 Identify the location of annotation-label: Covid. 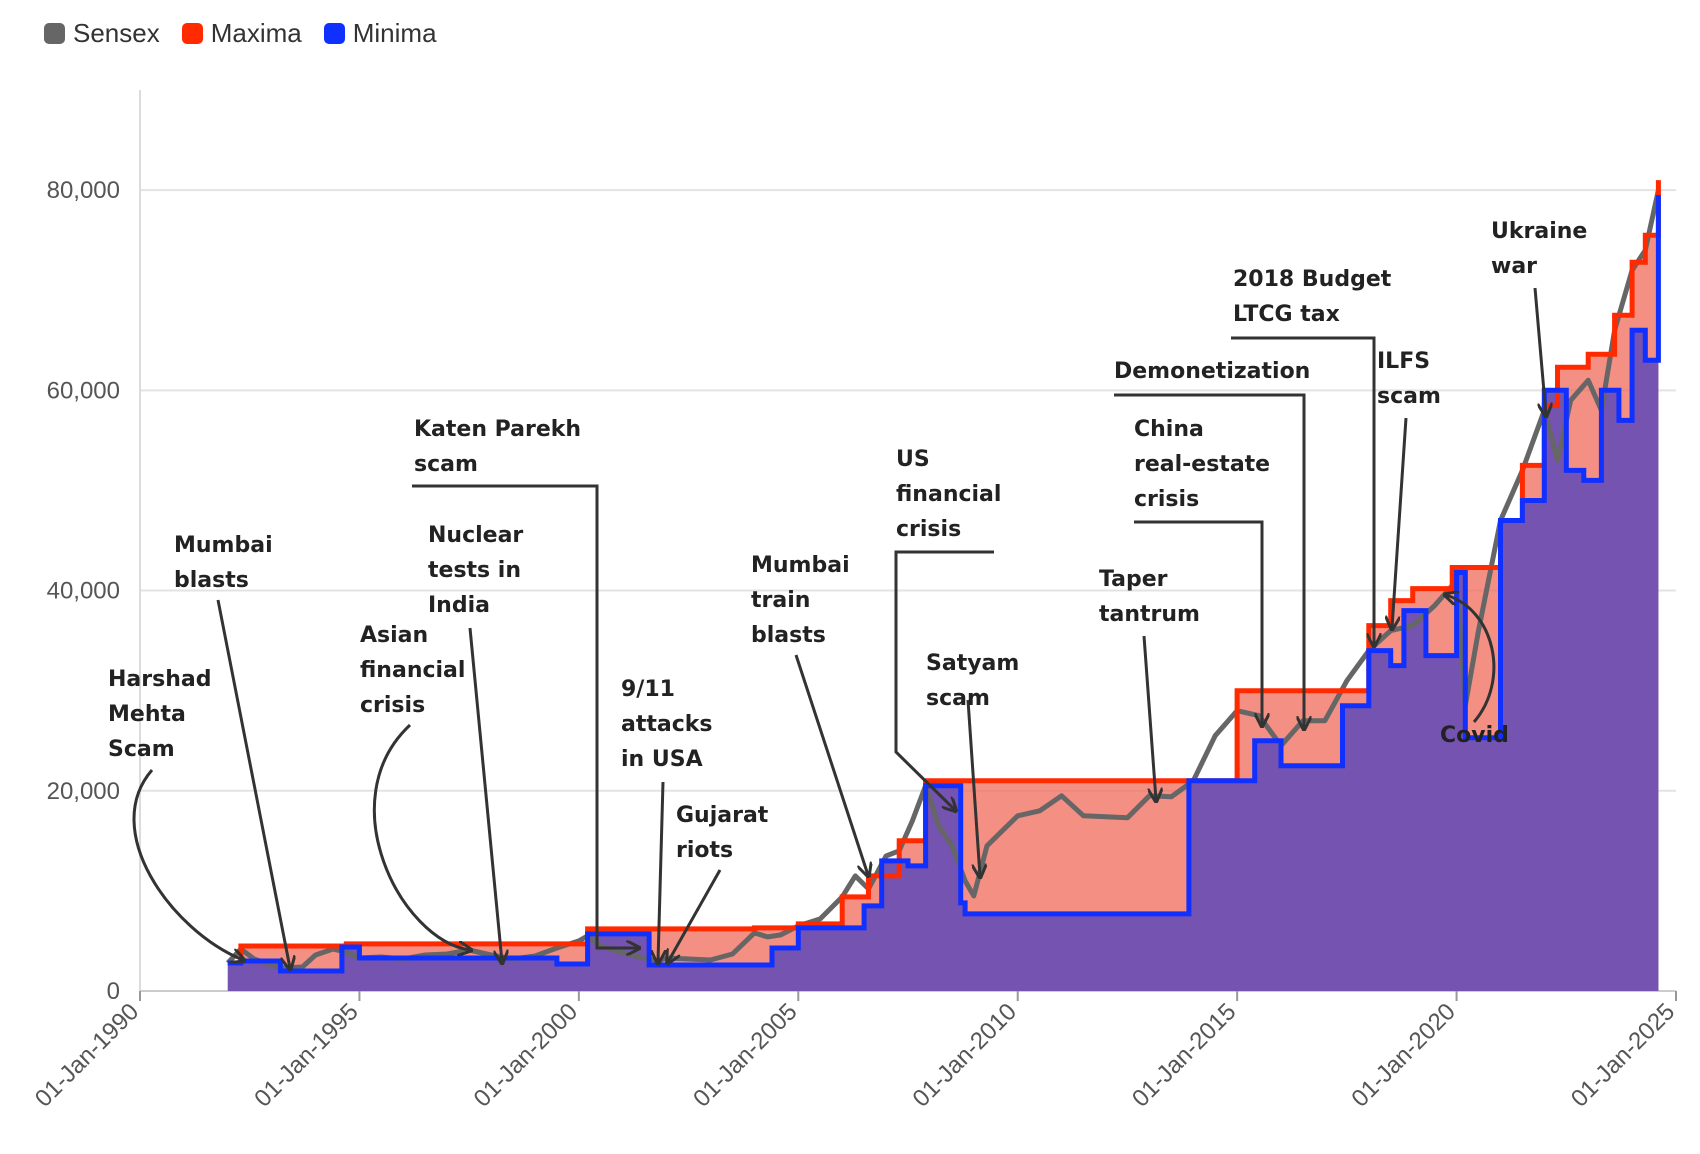
(1474, 735).